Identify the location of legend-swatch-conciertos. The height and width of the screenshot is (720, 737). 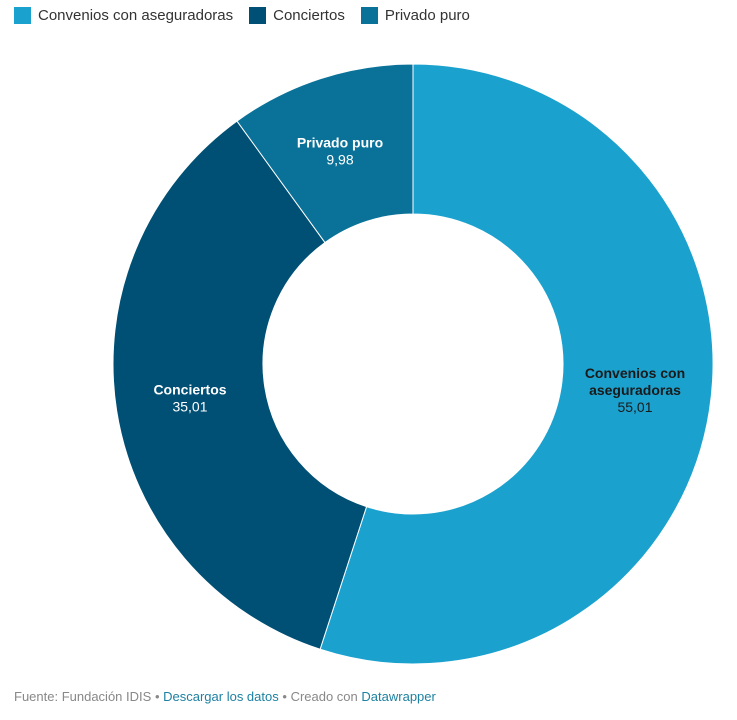
(258, 15).